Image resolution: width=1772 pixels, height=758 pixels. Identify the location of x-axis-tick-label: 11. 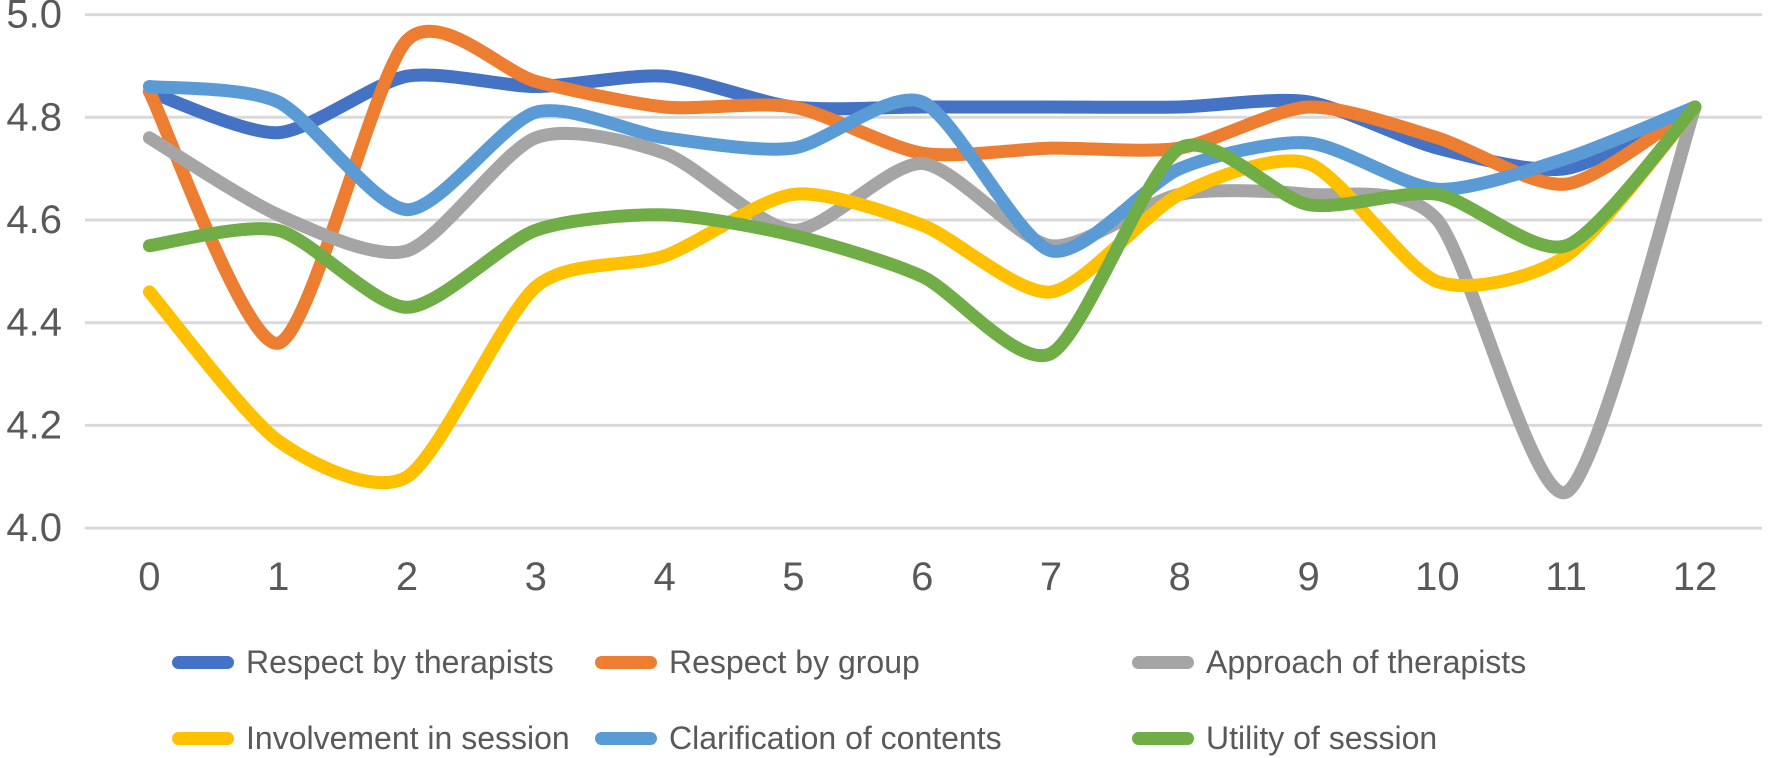
(1566, 577).